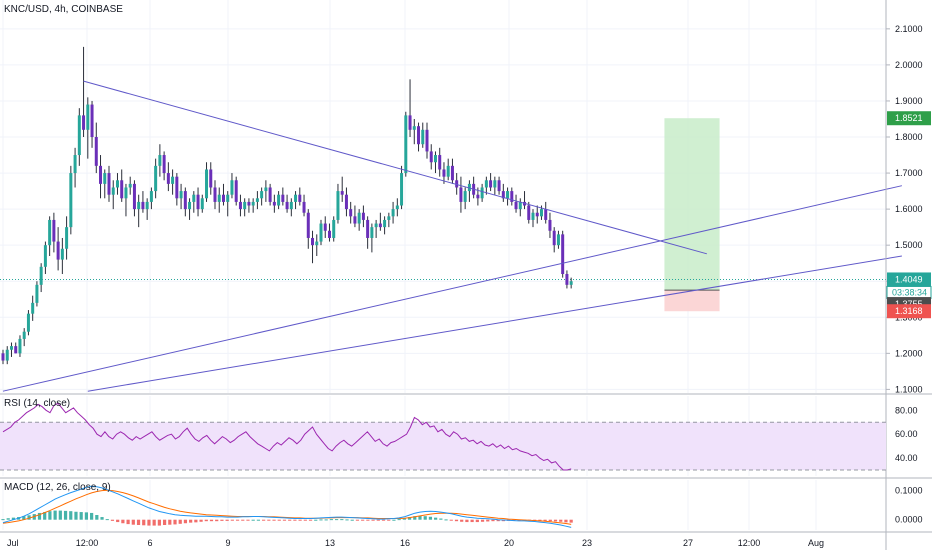 This screenshot has width=932, height=555. I want to click on y-tick-label: 1.2000, so click(909, 353).